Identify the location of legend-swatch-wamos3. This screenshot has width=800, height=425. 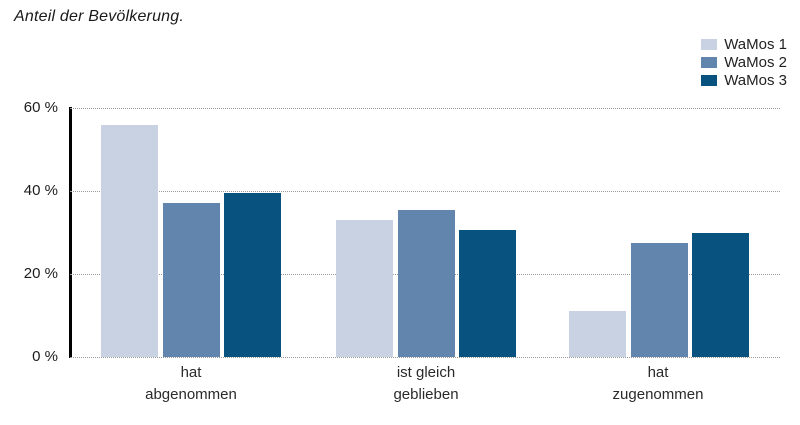
(709, 80).